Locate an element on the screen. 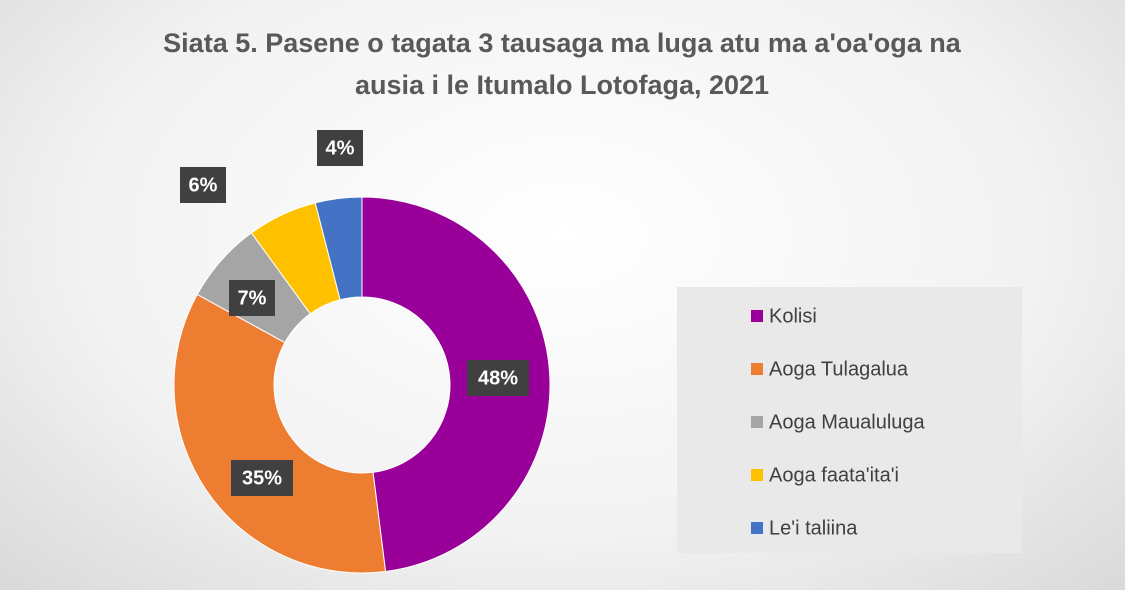 This screenshot has width=1125, height=590. data-label: 7% is located at coordinates (252, 298).